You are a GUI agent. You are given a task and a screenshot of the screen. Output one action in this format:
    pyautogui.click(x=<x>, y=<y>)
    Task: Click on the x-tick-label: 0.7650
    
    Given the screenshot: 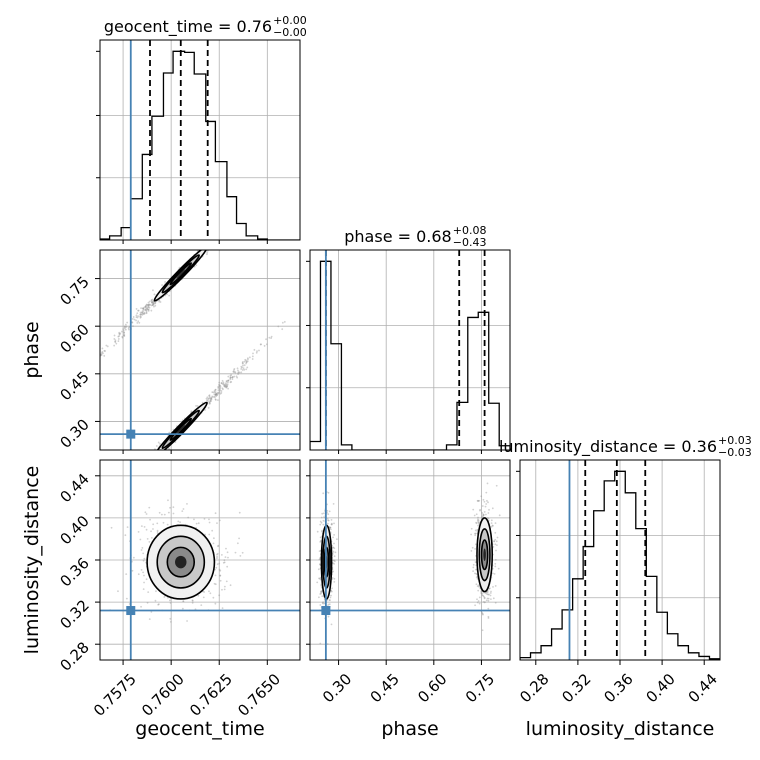 What is the action you would take?
    pyautogui.click(x=259, y=695)
    